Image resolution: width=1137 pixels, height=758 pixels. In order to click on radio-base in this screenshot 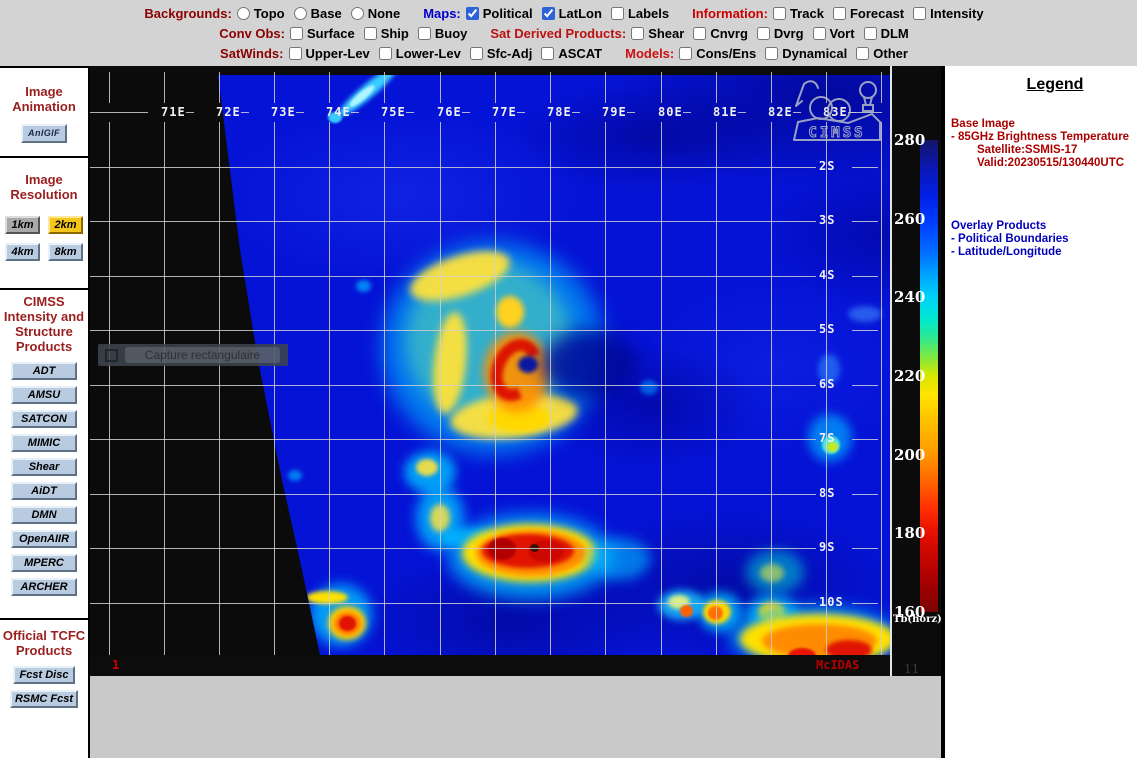, I will do `click(300, 13)`.